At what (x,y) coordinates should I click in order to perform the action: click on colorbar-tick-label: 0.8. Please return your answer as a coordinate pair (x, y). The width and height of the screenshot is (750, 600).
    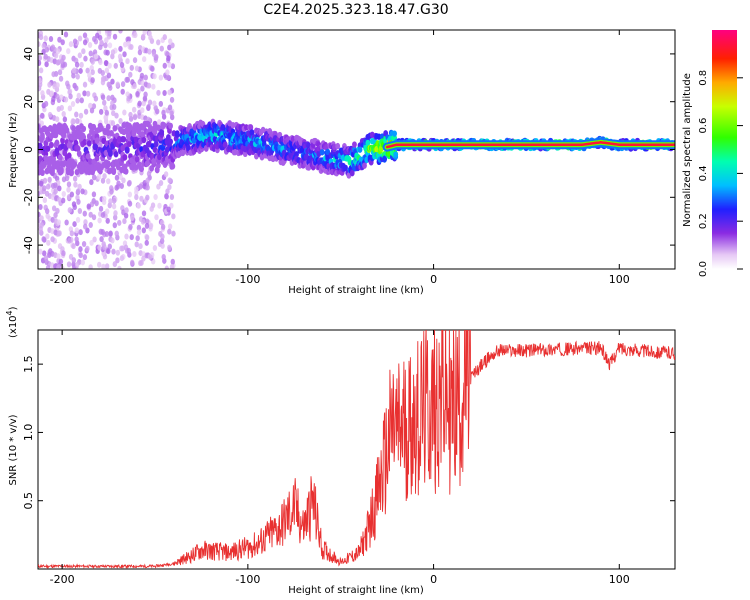
    Looking at the image, I should click on (703, 78).